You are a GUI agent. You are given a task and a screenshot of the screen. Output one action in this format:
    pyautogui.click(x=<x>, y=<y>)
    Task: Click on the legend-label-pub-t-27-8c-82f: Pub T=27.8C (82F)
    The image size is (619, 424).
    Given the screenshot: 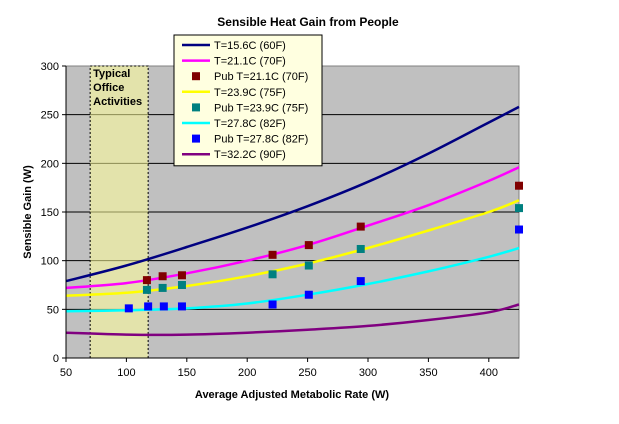 What is the action you would take?
    pyautogui.click(x=261, y=140)
    